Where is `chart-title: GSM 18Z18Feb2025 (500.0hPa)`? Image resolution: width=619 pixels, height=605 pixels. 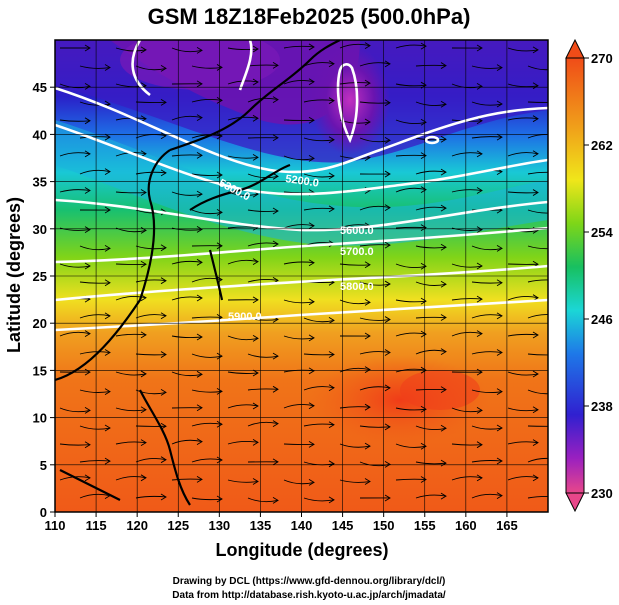
chart-title: GSM 18Z18Feb2025 (500.0hPa) is located at coordinates (309, 16).